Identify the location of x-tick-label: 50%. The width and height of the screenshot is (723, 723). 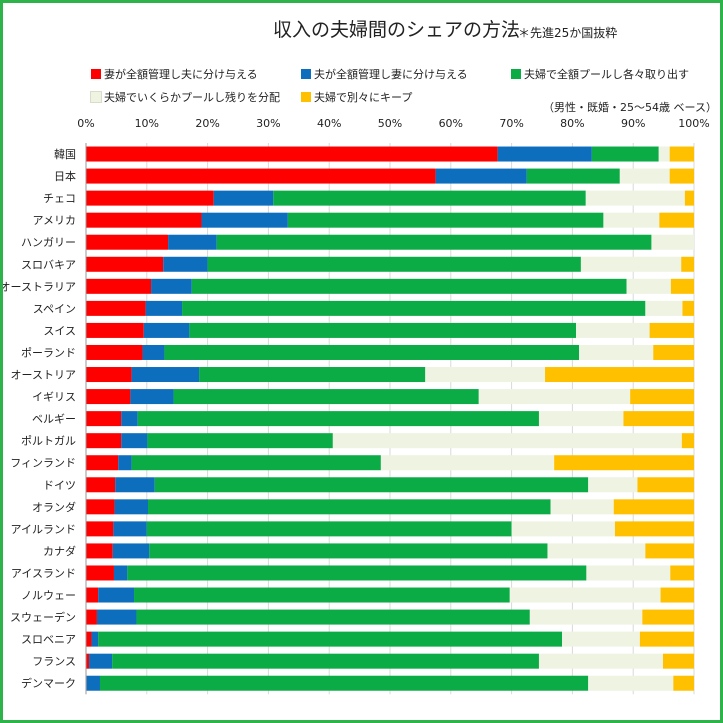
(390, 123).